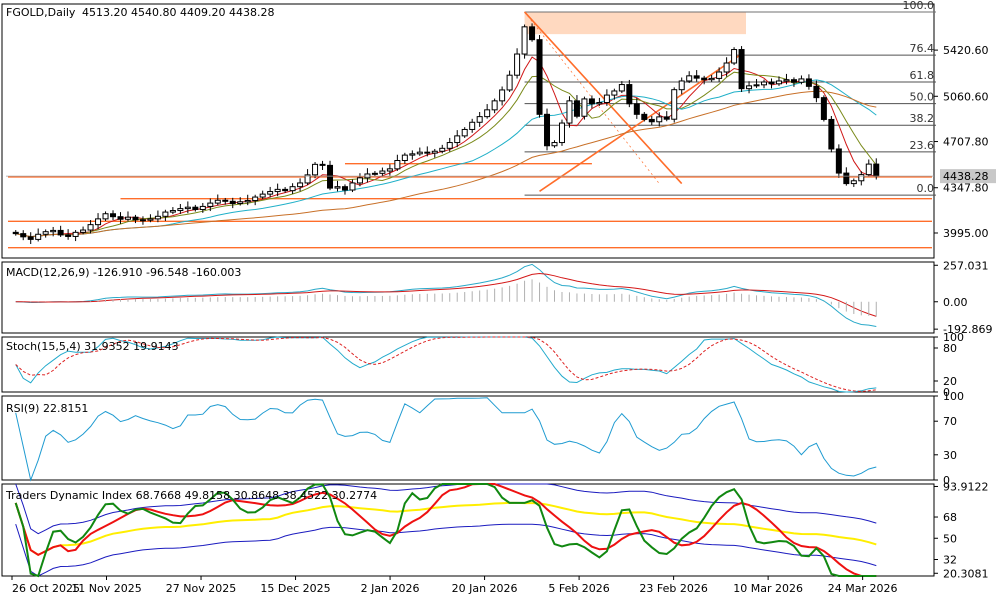  I want to click on macd-panel: 257.031 0.00 -192.869, so click(496, 297).